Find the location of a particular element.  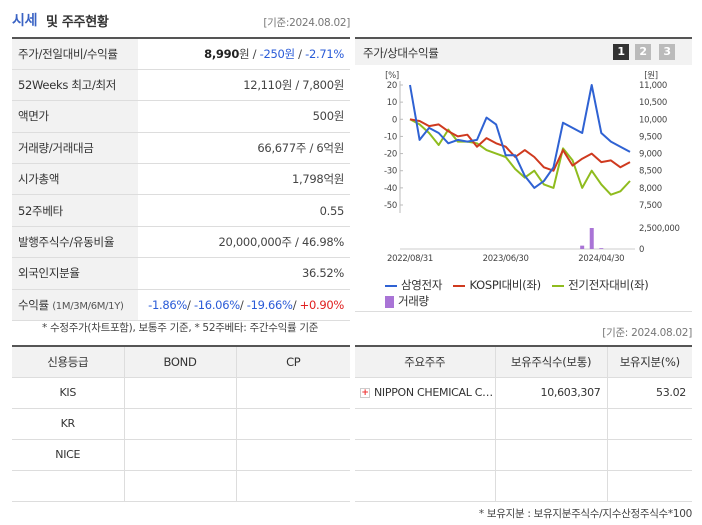

left-tick-label: 20 is located at coordinates (392, 86).